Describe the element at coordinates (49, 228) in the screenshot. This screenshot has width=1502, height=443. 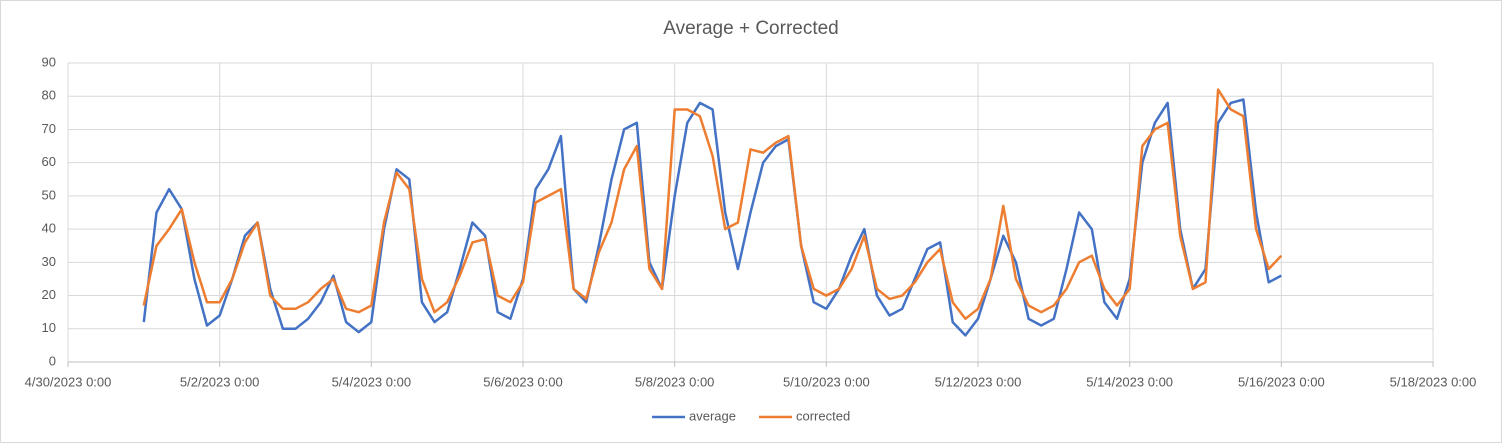
I see `y-tick-label: 40` at that location.